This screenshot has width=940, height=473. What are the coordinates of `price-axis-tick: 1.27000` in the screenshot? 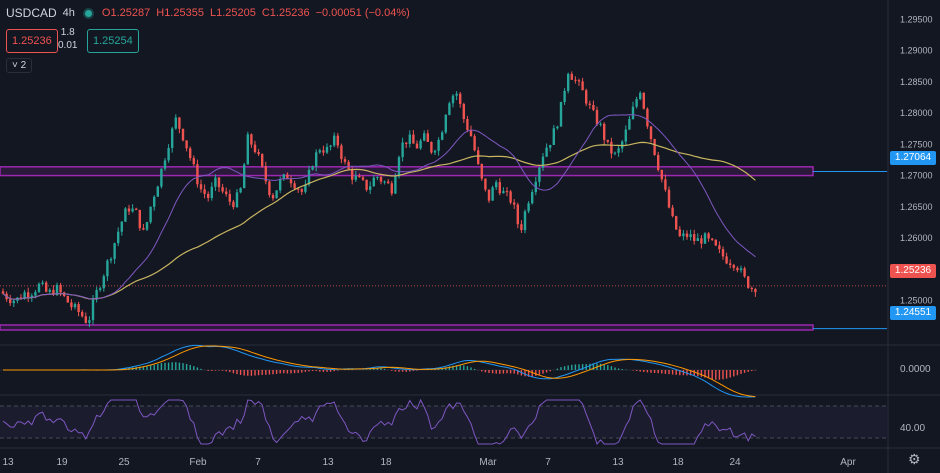 It's located at (916, 176).